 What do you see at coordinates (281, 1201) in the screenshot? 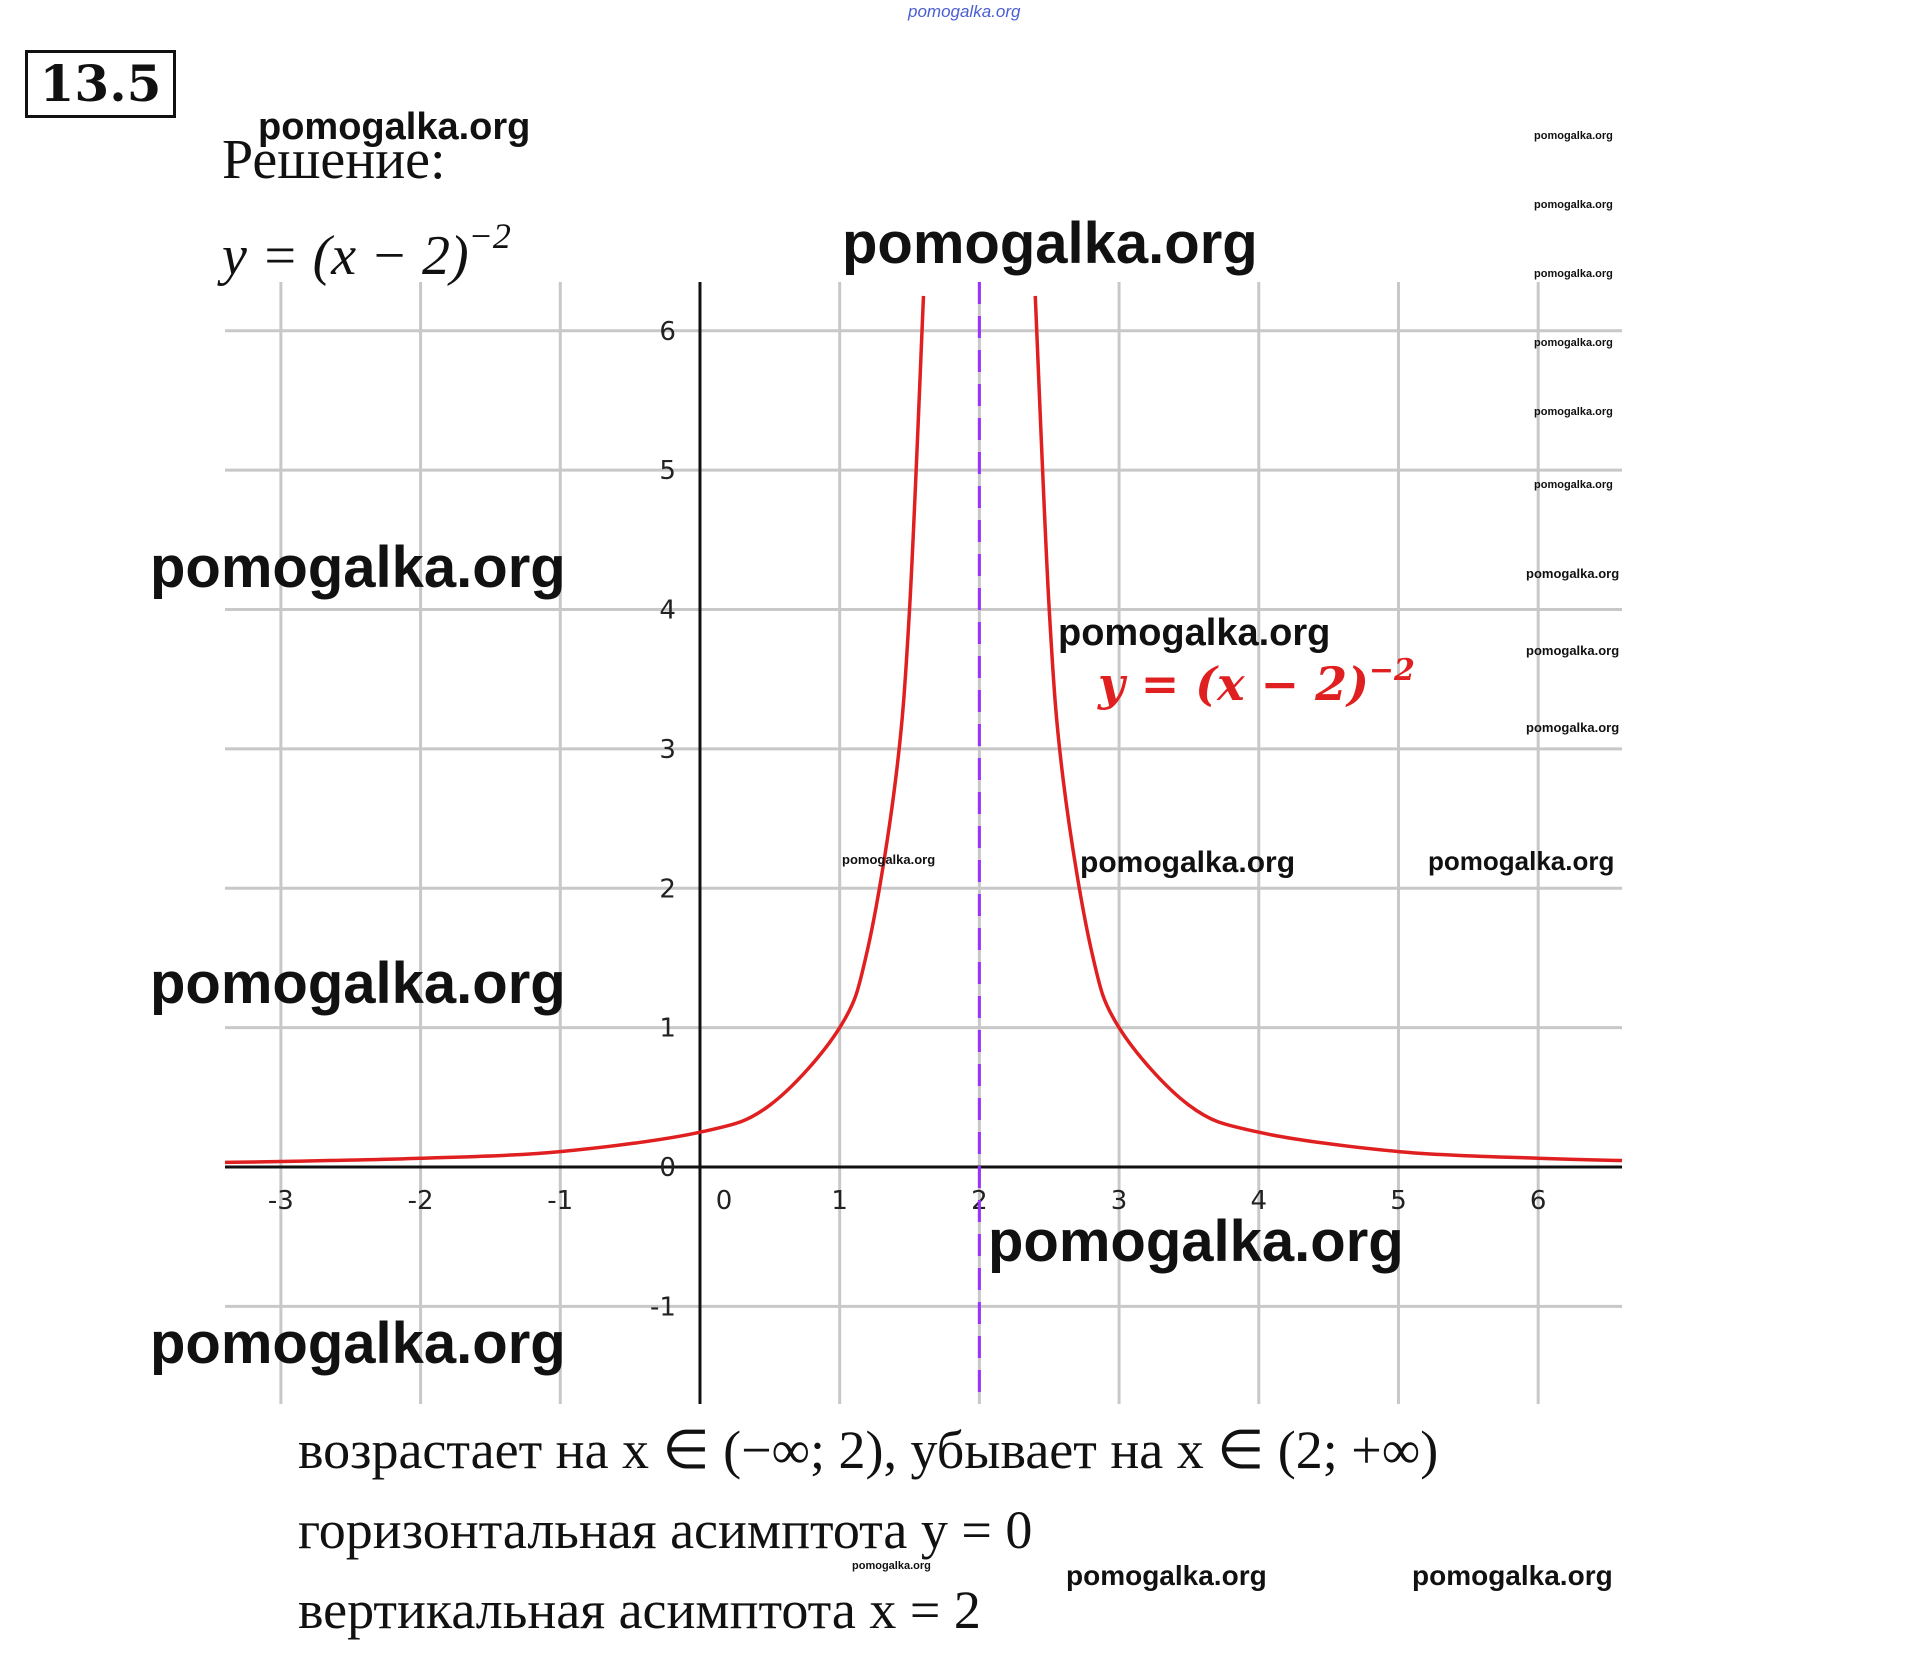
I see `x-tick-label: -3` at bounding box center [281, 1201].